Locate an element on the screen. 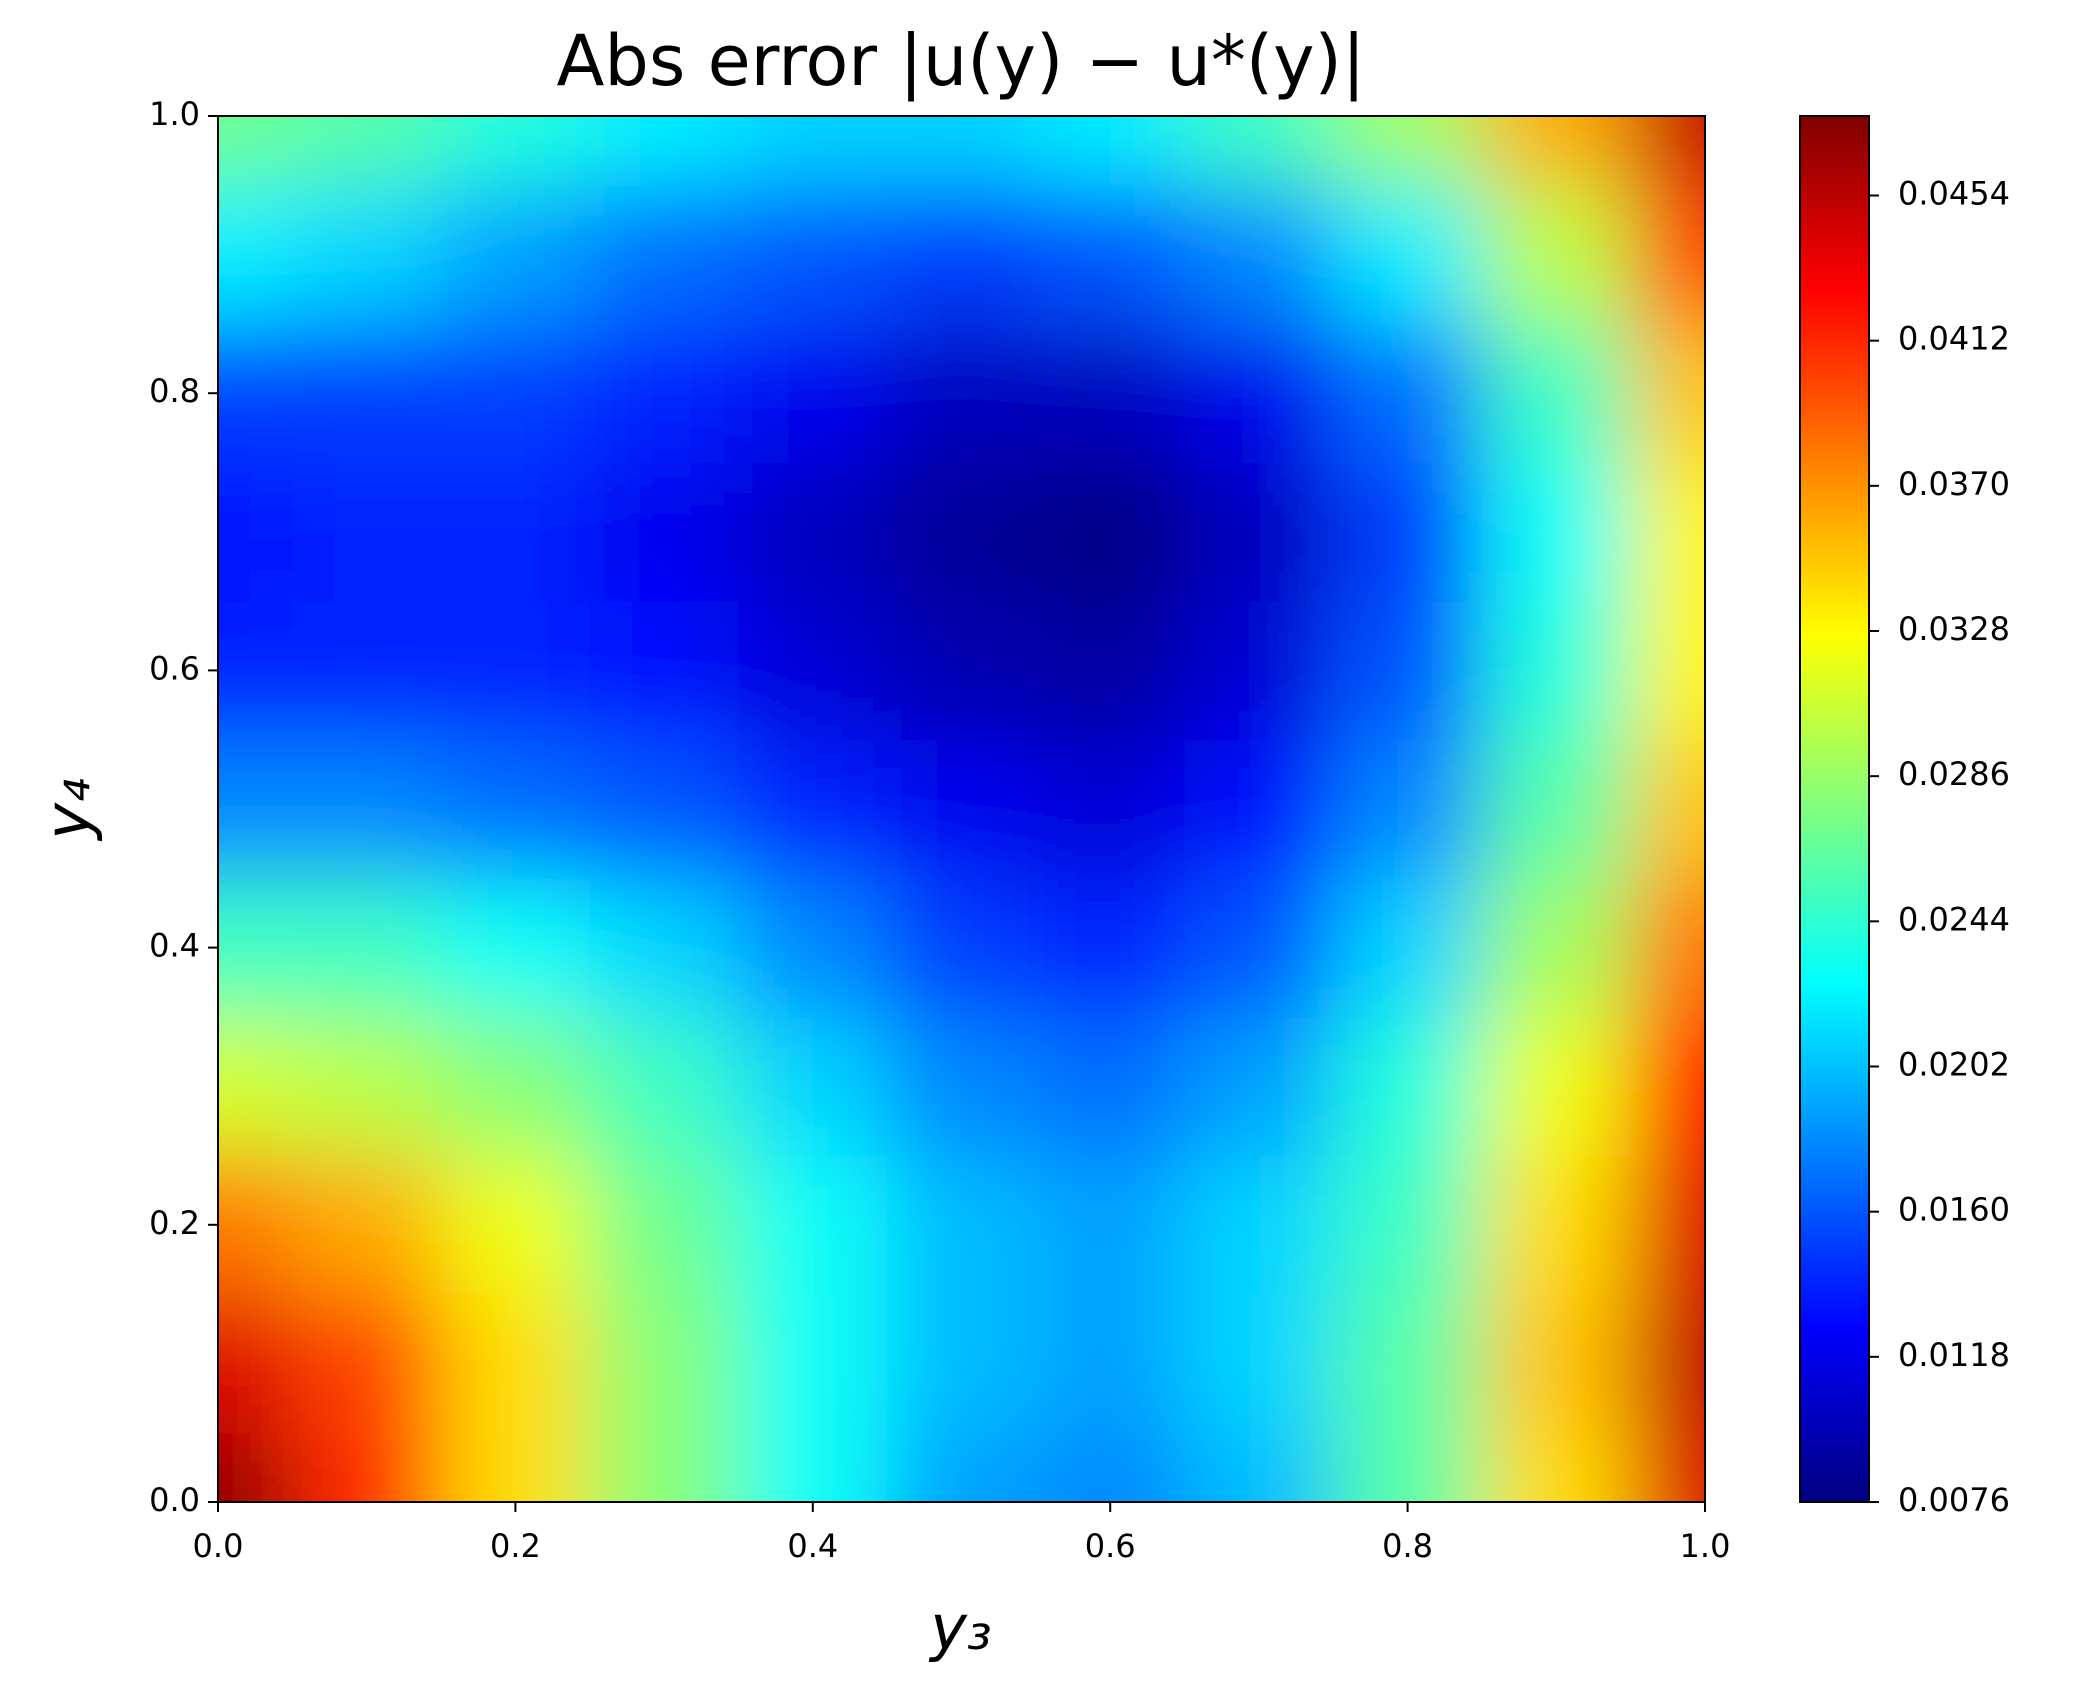 Image resolution: width=2073 pixels, height=1696 pixels. y-tick-label: 0.2 is located at coordinates (174, 1223).